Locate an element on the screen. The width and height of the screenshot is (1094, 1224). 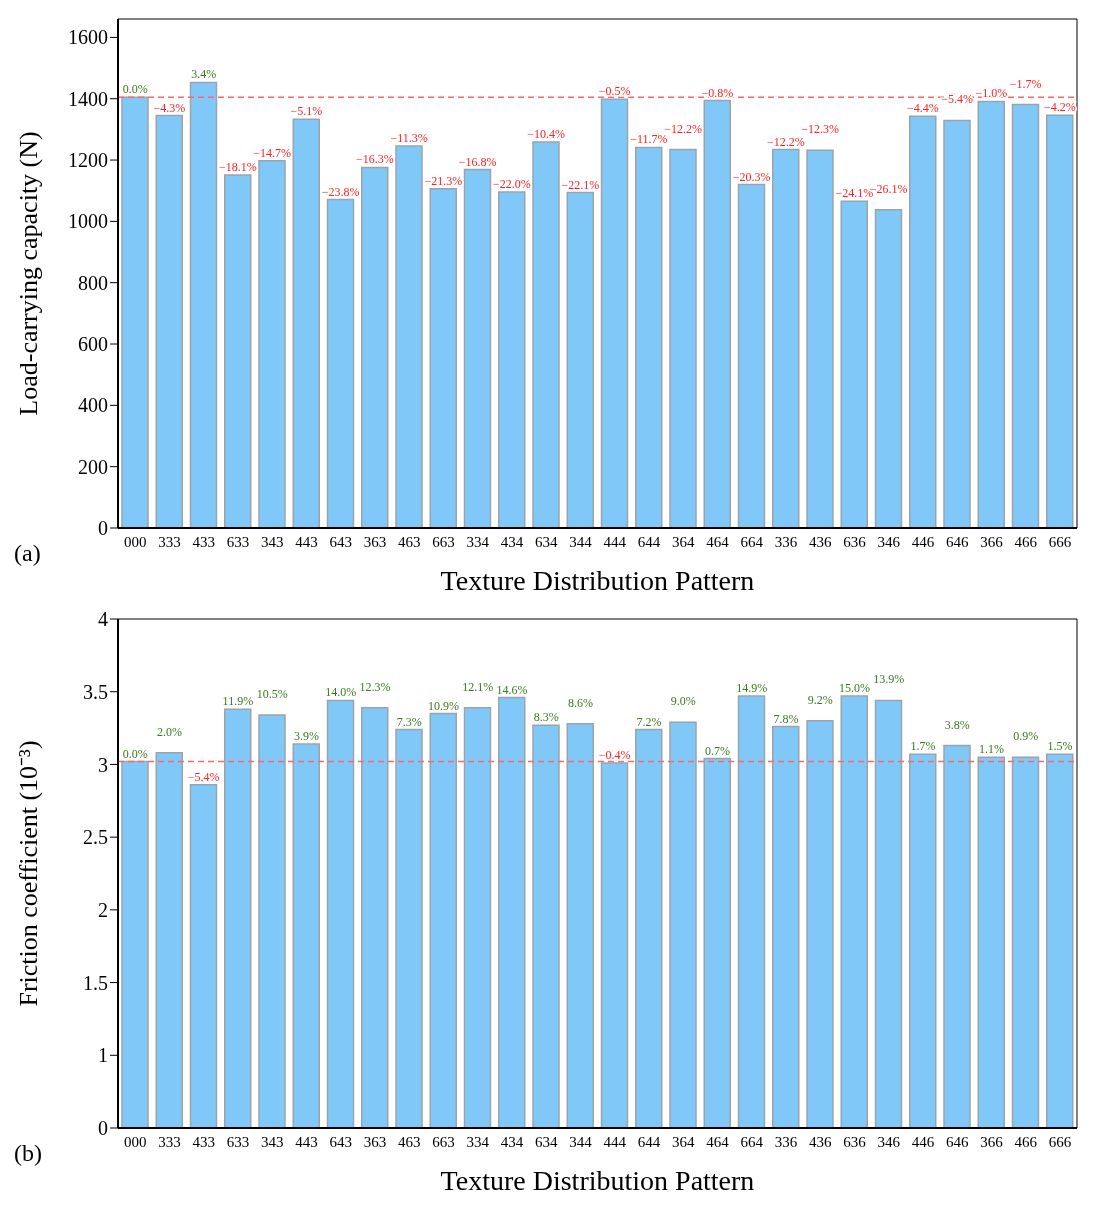
text: (b) is located at coordinates (28, 1153).